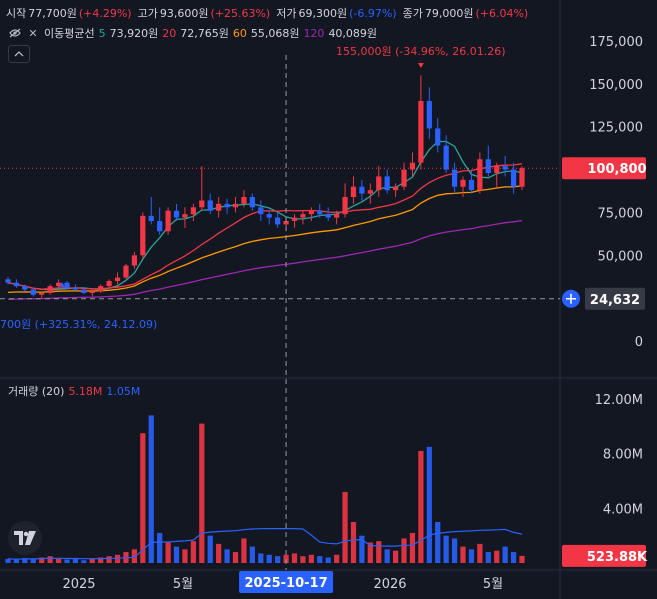 Image resolution: width=657 pixels, height=599 pixels. I want to click on time-tick-label: 2026, so click(389, 584).